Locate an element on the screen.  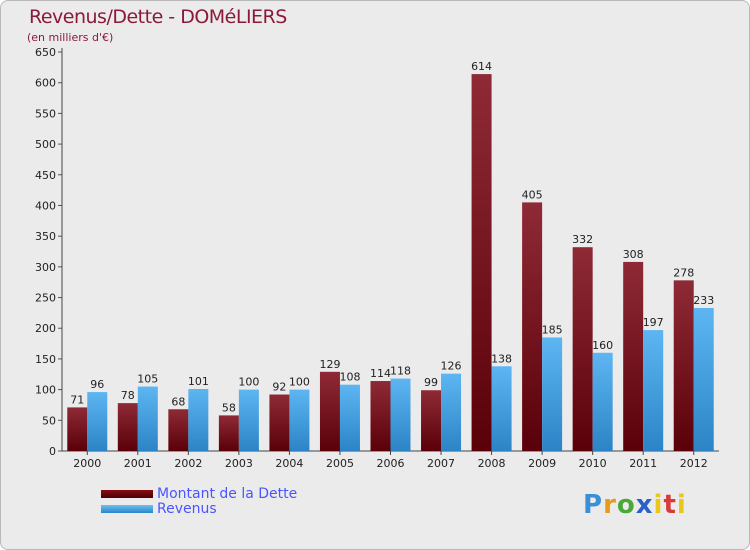
legend: Montant de la Dette Revenus is located at coordinates (199, 501).